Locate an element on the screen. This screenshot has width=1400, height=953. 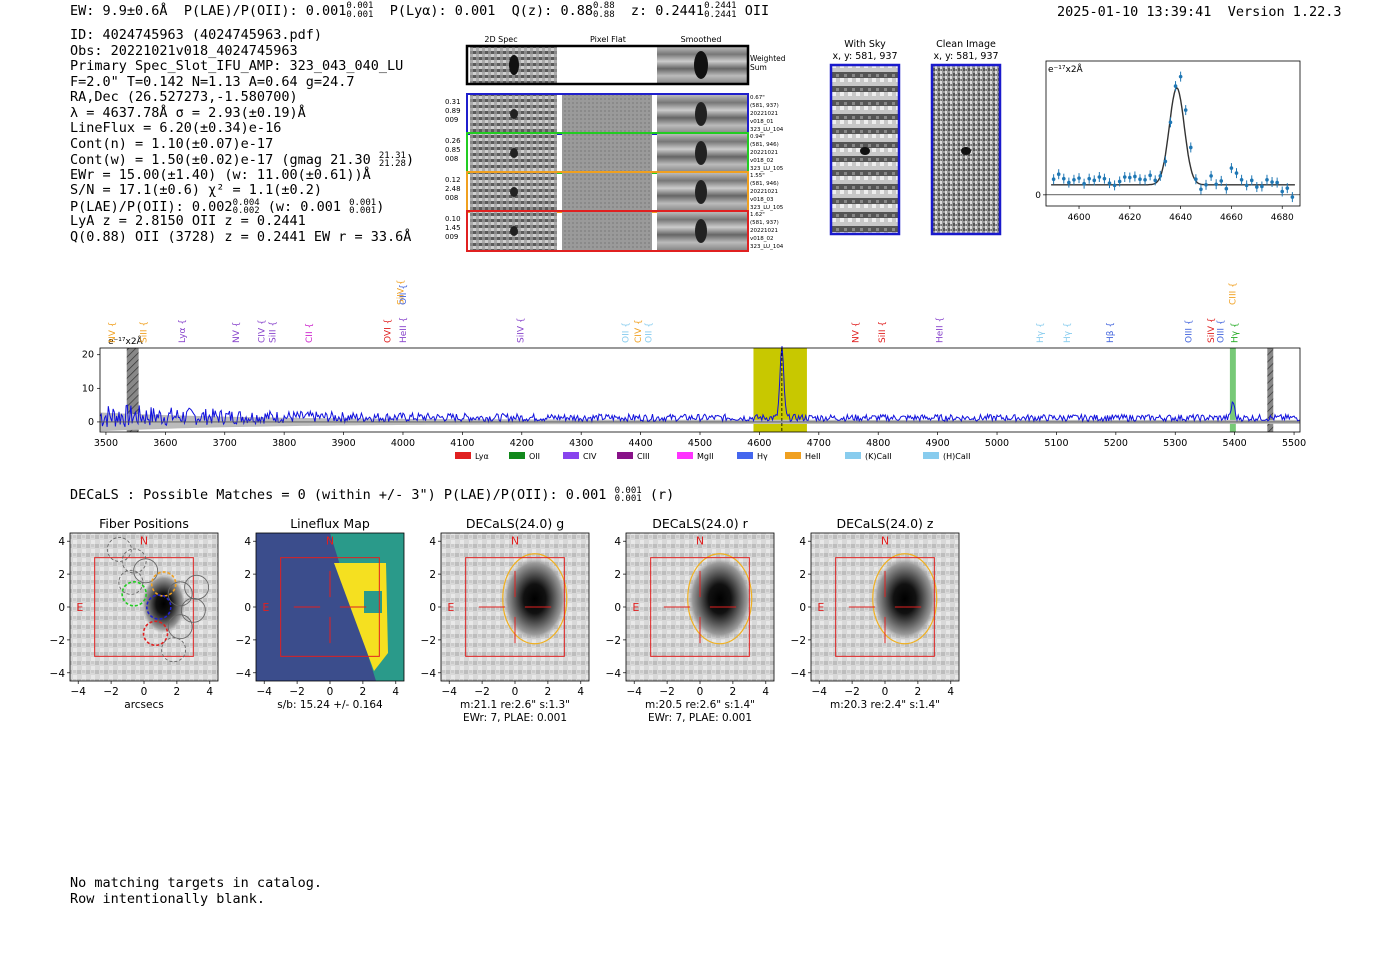
spectral-line-label: SiII { is located at coordinates (883, 332).